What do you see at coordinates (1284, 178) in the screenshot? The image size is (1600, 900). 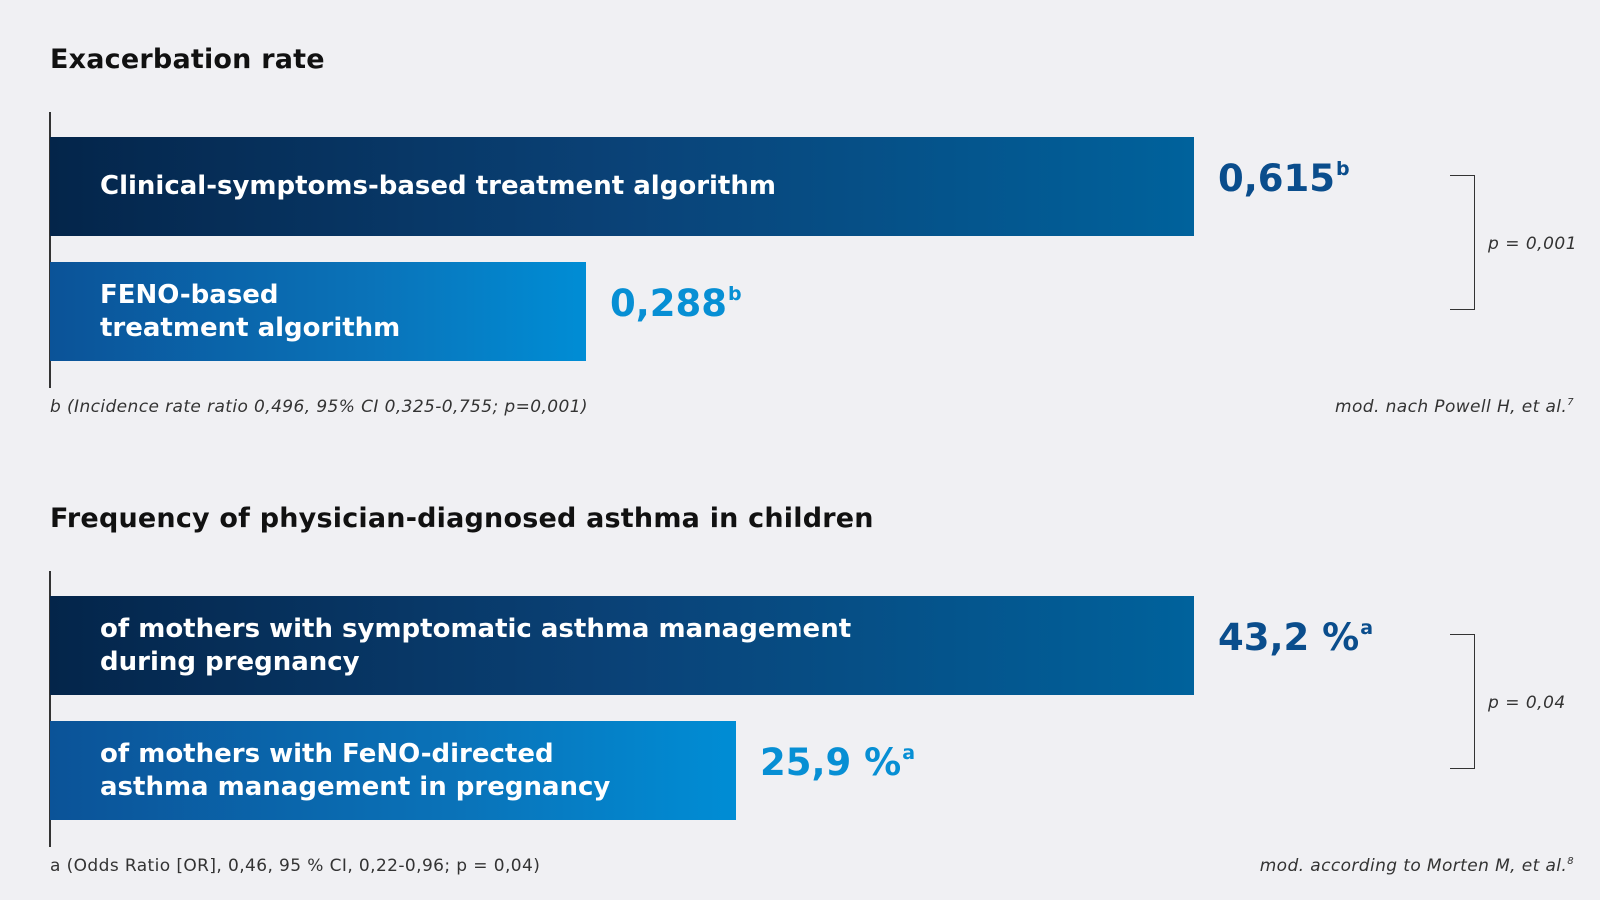 I see `value-label: 0,615b` at bounding box center [1284, 178].